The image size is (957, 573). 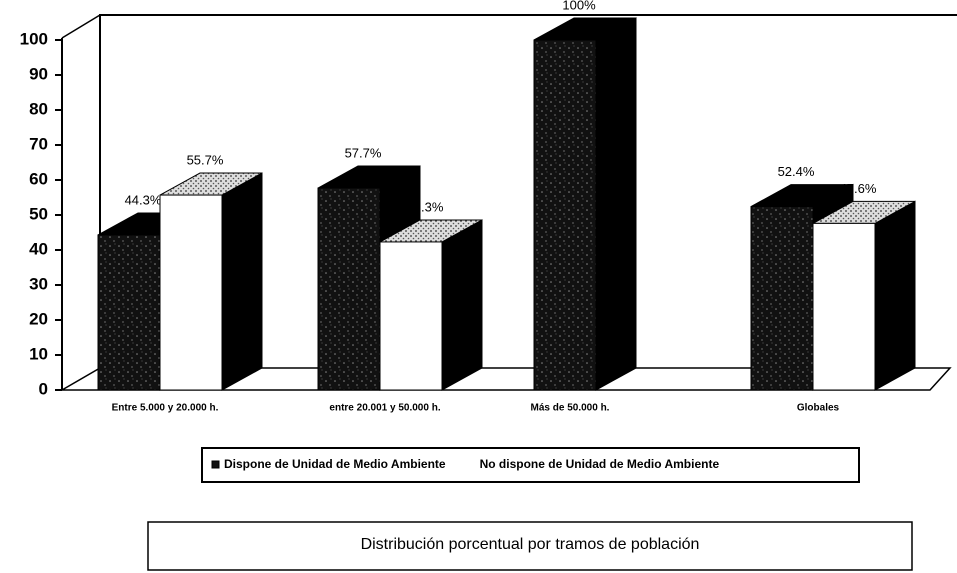 I want to click on y-tick-label: 100, so click(x=34, y=38).